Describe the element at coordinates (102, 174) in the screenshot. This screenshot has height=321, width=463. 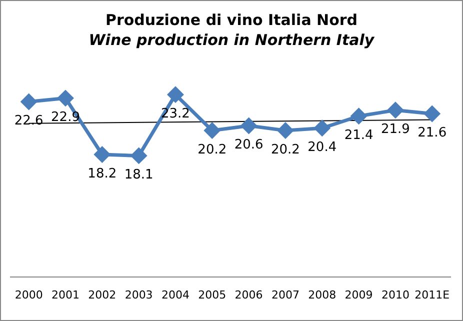
I see `data-label: 18.2` at that location.